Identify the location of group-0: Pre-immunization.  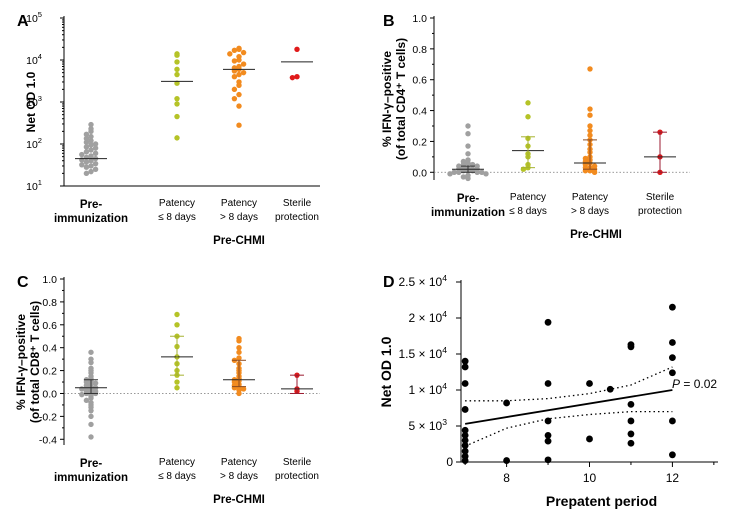
(468, 171).